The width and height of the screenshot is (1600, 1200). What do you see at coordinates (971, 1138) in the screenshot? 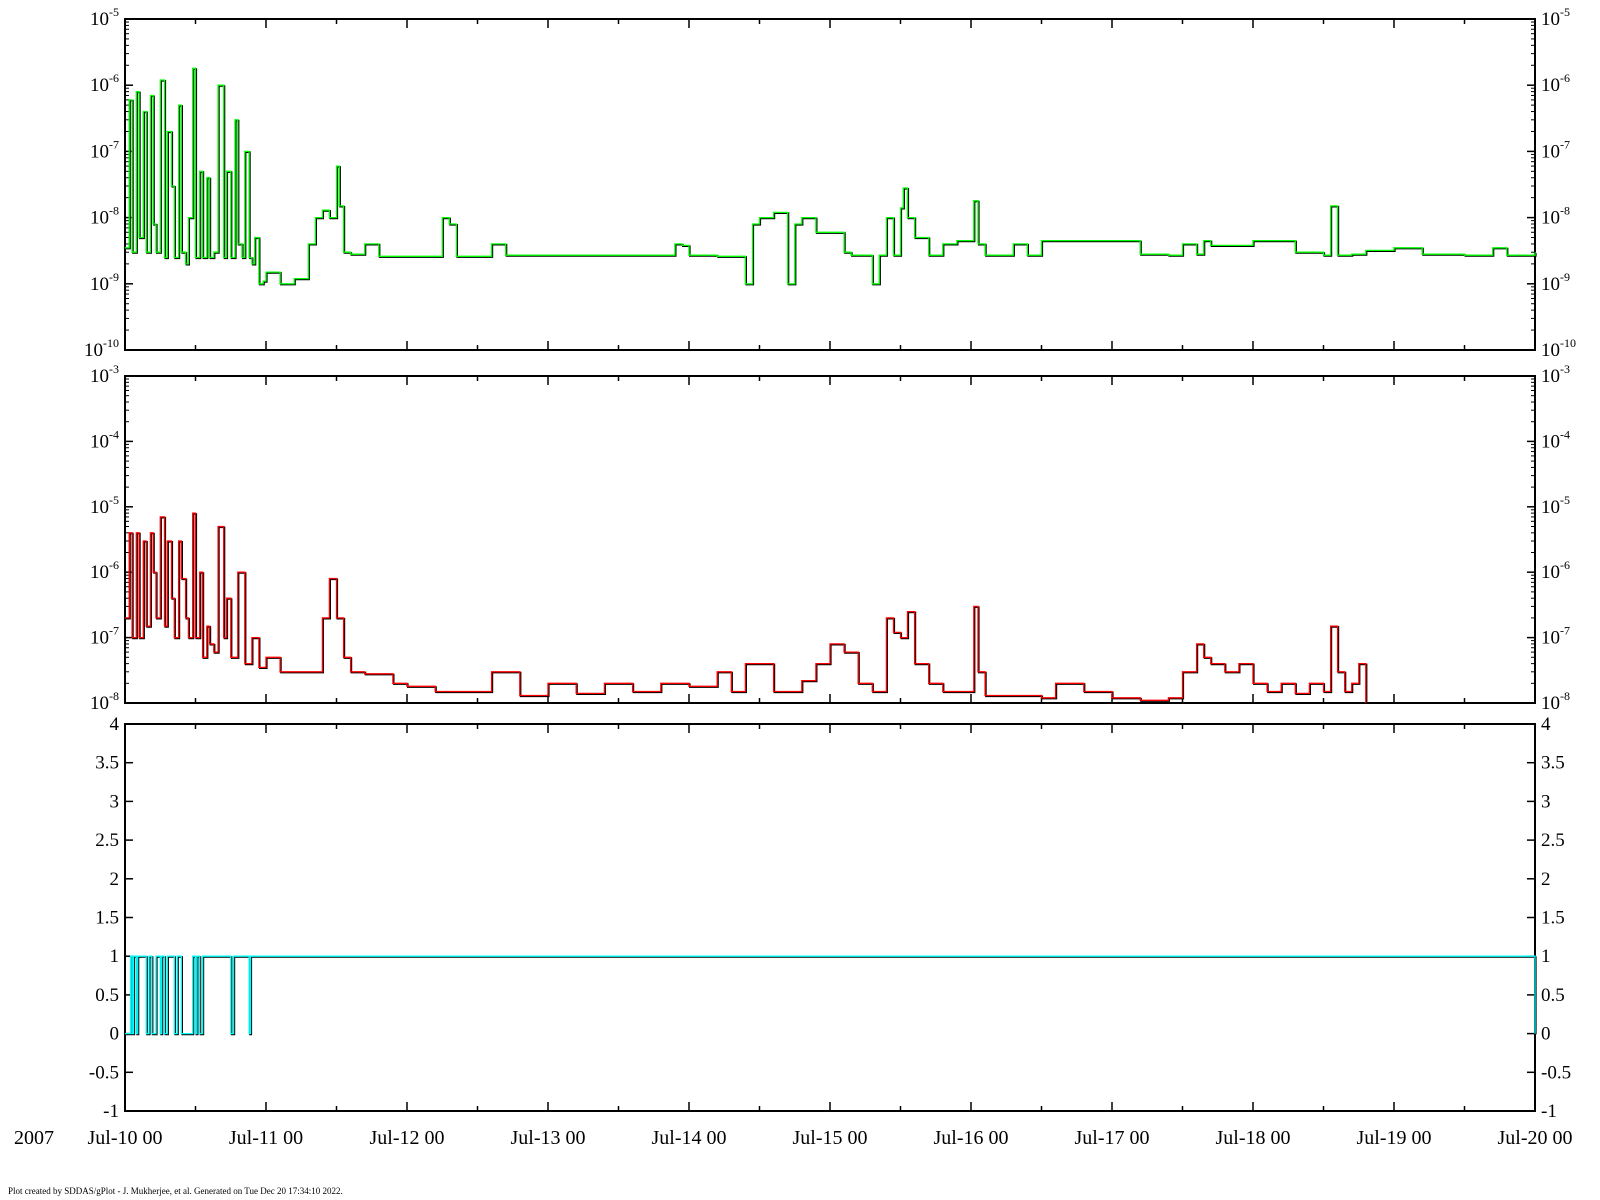
I see `x-tick-label: Jul-16 00` at bounding box center [971, 1138].